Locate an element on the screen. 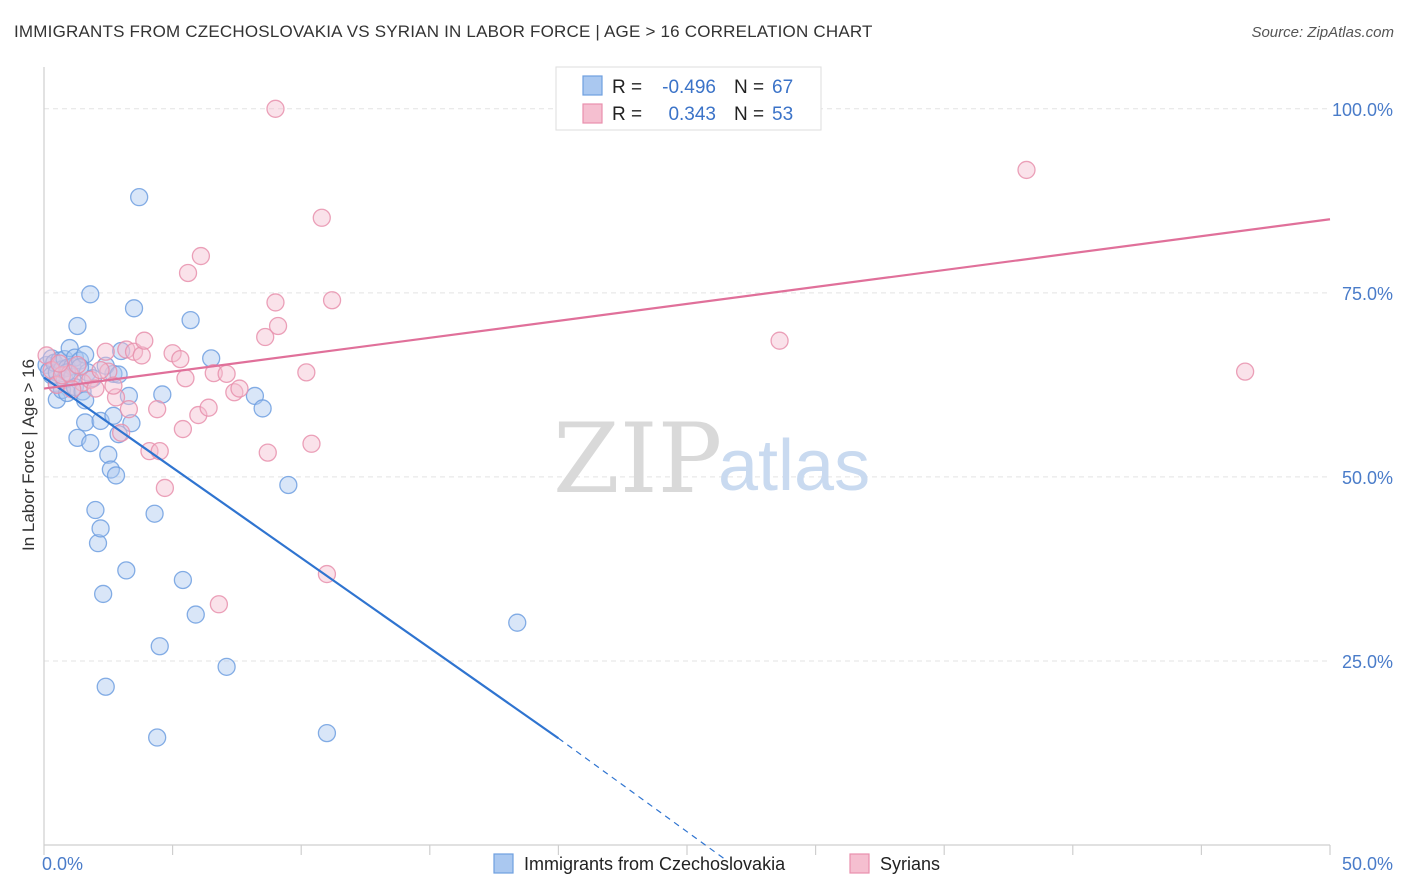 This screenshot has height=892, width=1406. y-tick-label-2: 75.0% is located at coordinates (1367, 294).